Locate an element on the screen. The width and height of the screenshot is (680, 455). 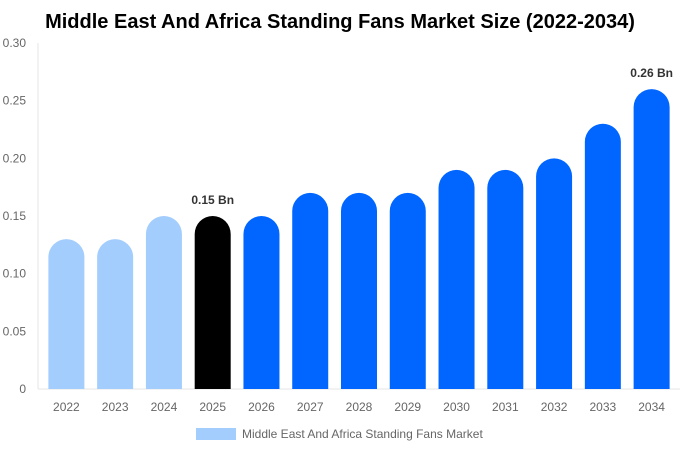
bar-2022 is located at coordinates (66, 314).